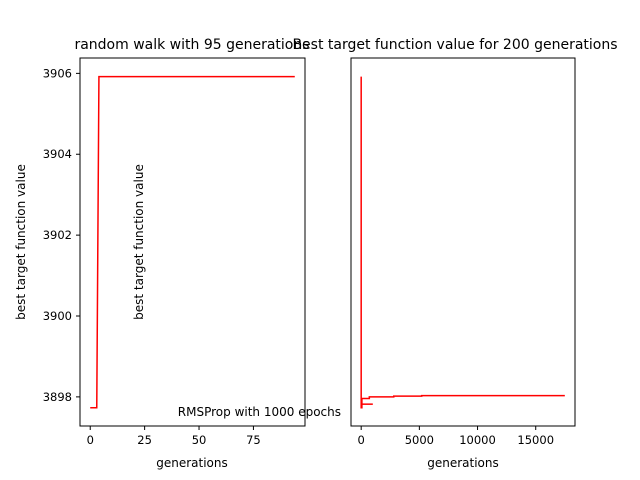  I want to click on left-chart-title: random walk with 95 generations, so click(191, 45).